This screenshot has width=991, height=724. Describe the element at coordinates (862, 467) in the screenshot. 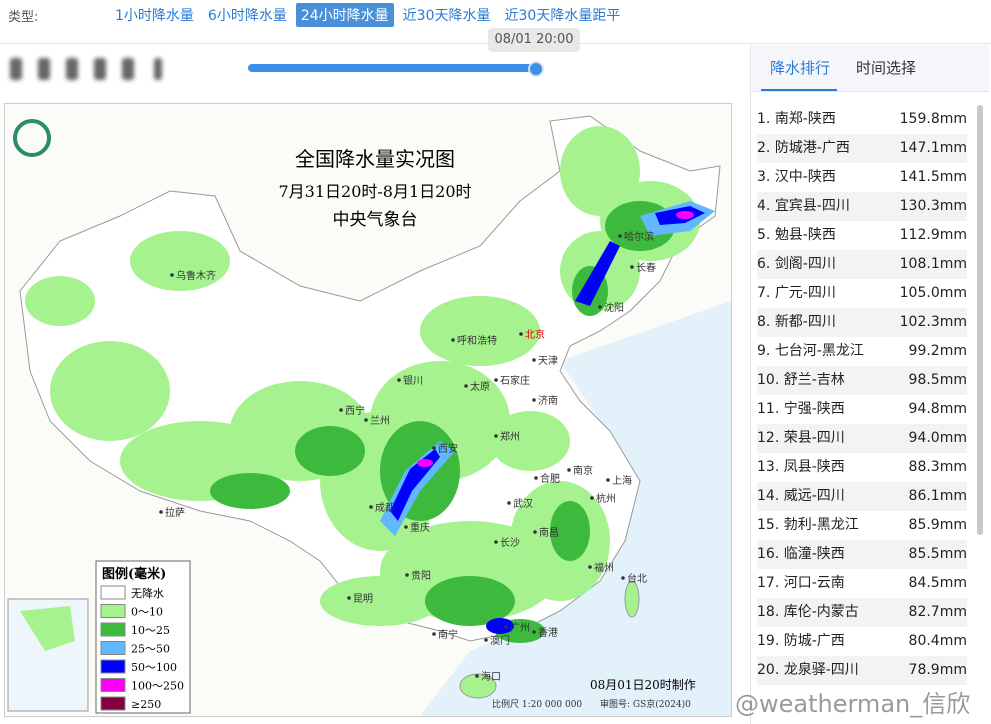

I see `ranking-row: 13. 凤县-陕西 88.3mm` at that location.